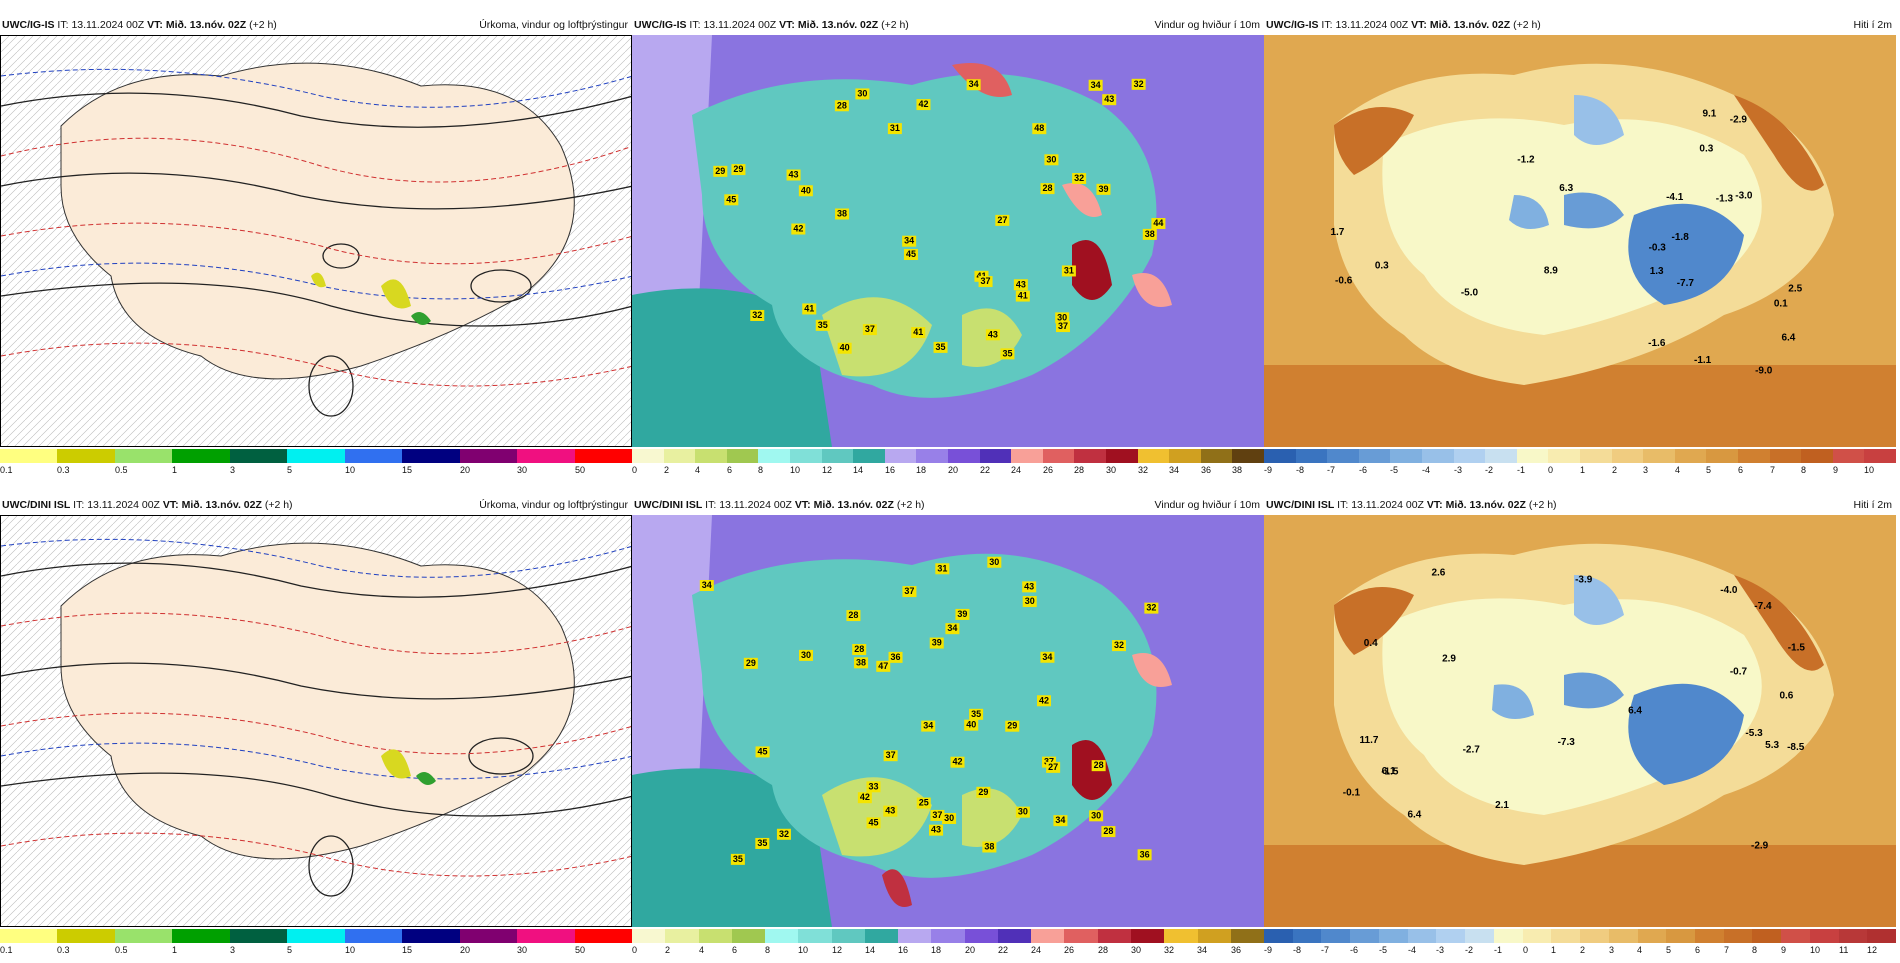 The image size is (1900, 963). Describe the element at coordinates (667, 470) in the screenshot. I see `wind-tick-label: 2` at that location.